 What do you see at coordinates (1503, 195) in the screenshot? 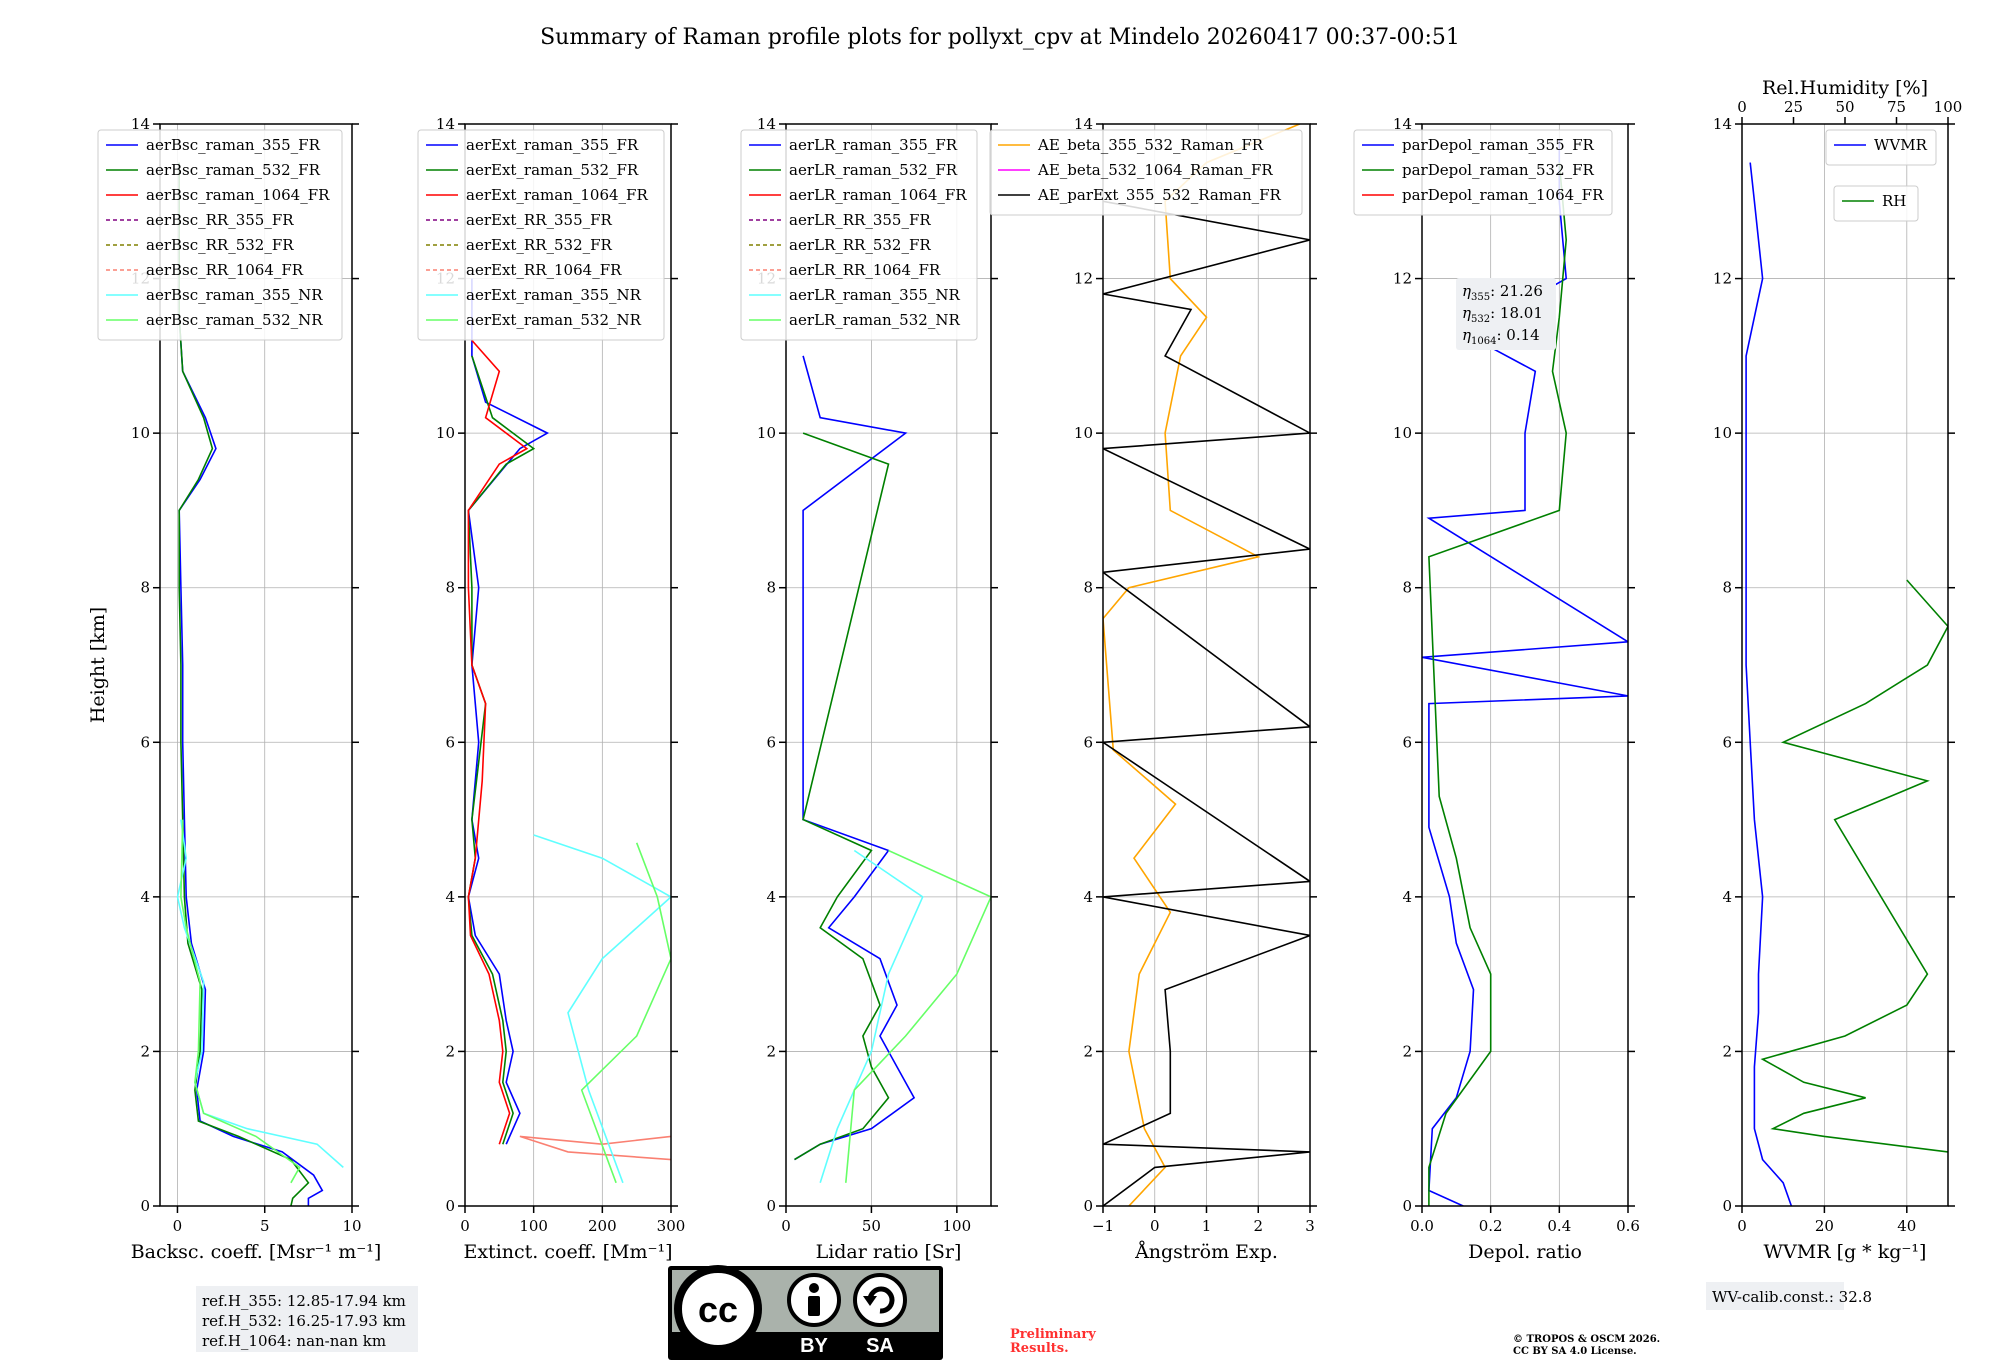
I see `legend-depol-entry: parDepol_raman_1064_FR` at bounding box center [1503, 195].